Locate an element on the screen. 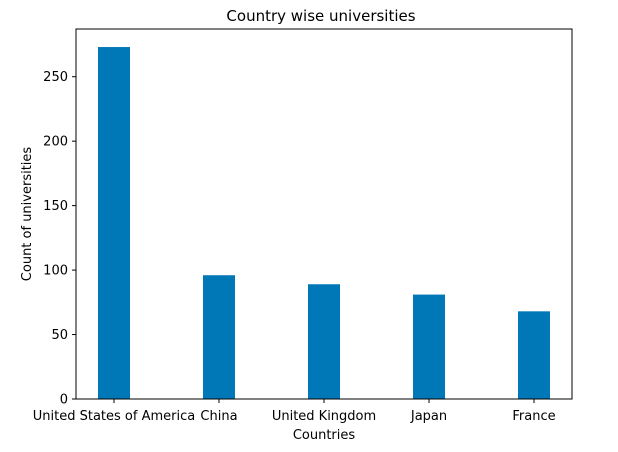 The width and height of the screenshot is (618, 452). y-axis-label: Count of universities is located at coordinates (27, 214).